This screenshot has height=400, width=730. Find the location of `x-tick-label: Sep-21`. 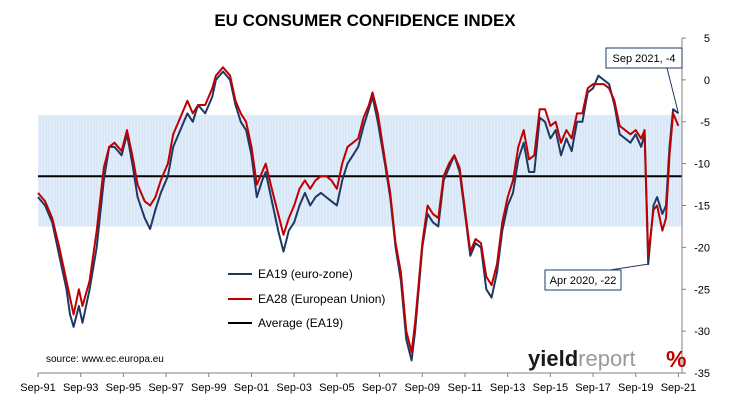

x-tick-label: Sep-21 is located at coordinates (678, 388).